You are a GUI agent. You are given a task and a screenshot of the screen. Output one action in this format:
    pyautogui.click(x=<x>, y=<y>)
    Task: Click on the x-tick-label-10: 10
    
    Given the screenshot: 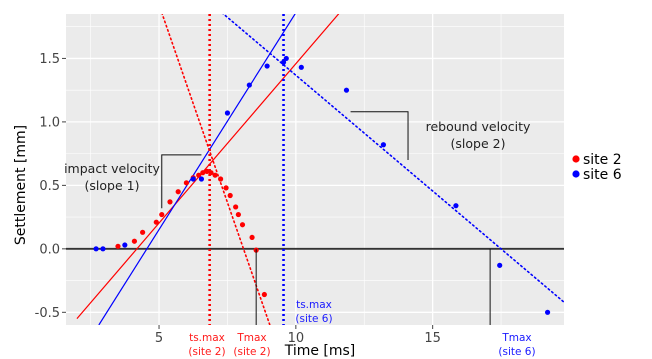 What is the action you would take?
    pyautogui.click(x=296, y=338)
    